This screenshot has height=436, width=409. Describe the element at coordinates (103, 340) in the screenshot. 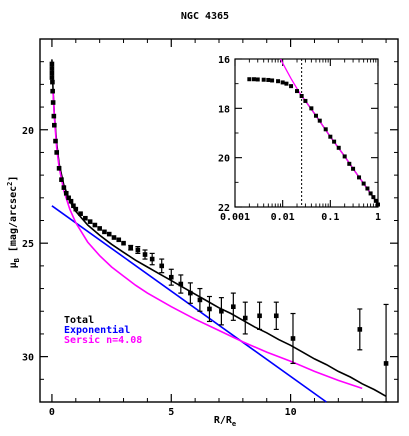

I see `legend-entry-sersic: Sersic n=4.08` at that location.